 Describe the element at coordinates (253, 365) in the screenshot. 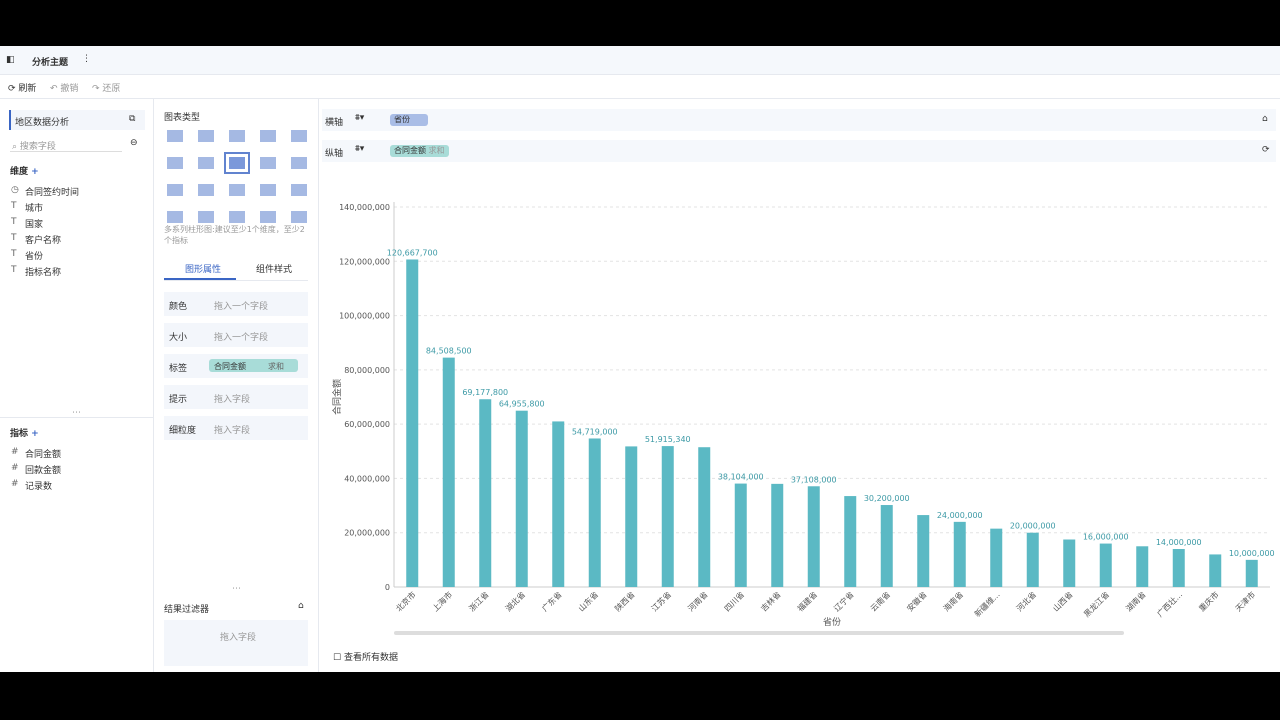

I see `attribute-chip` at that location.